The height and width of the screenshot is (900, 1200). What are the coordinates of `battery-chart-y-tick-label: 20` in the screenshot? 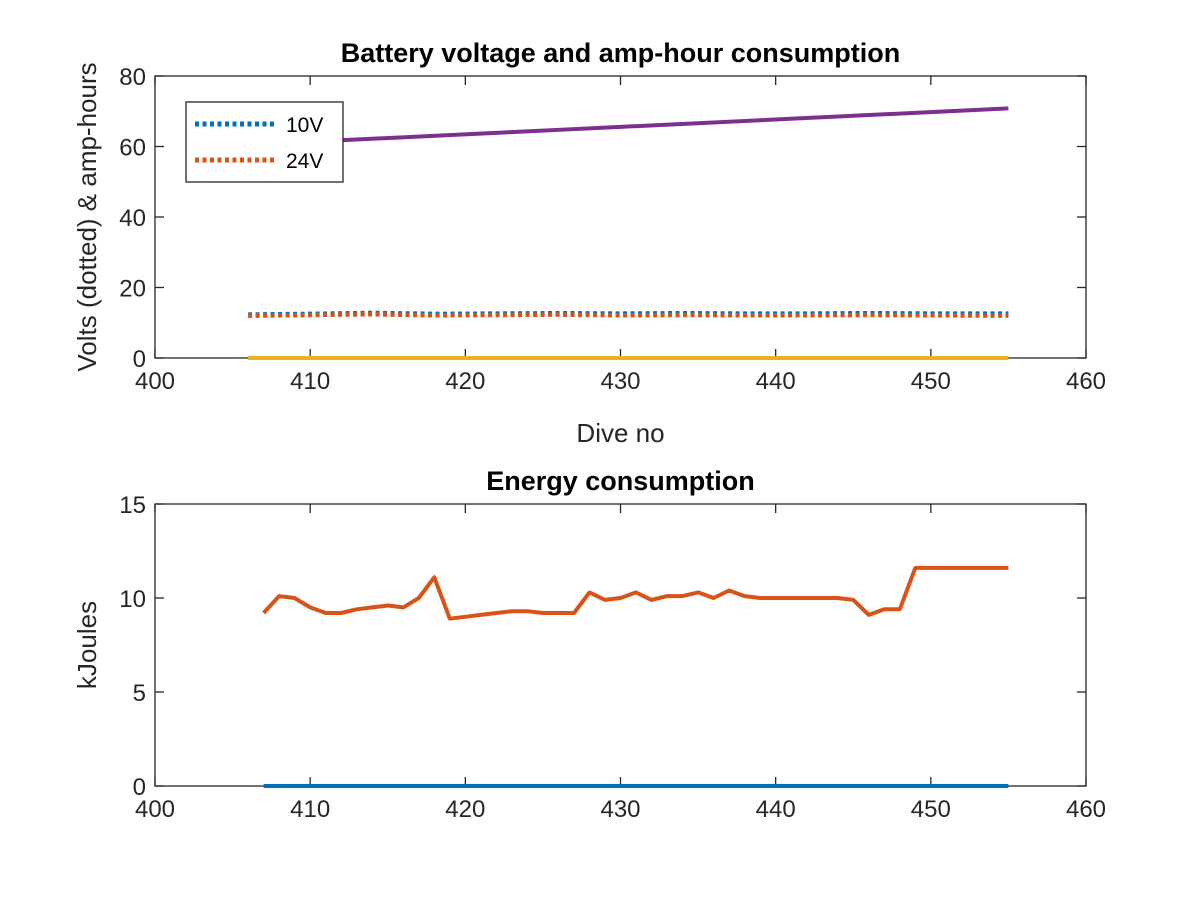 It's located at (132, 289).